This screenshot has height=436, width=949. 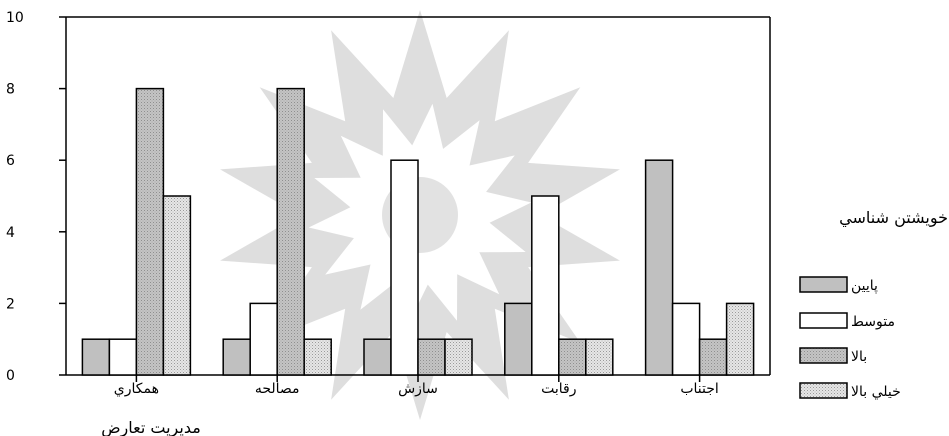 I want to click on x-category-label: مصالحه, so click(x=277, y=389).